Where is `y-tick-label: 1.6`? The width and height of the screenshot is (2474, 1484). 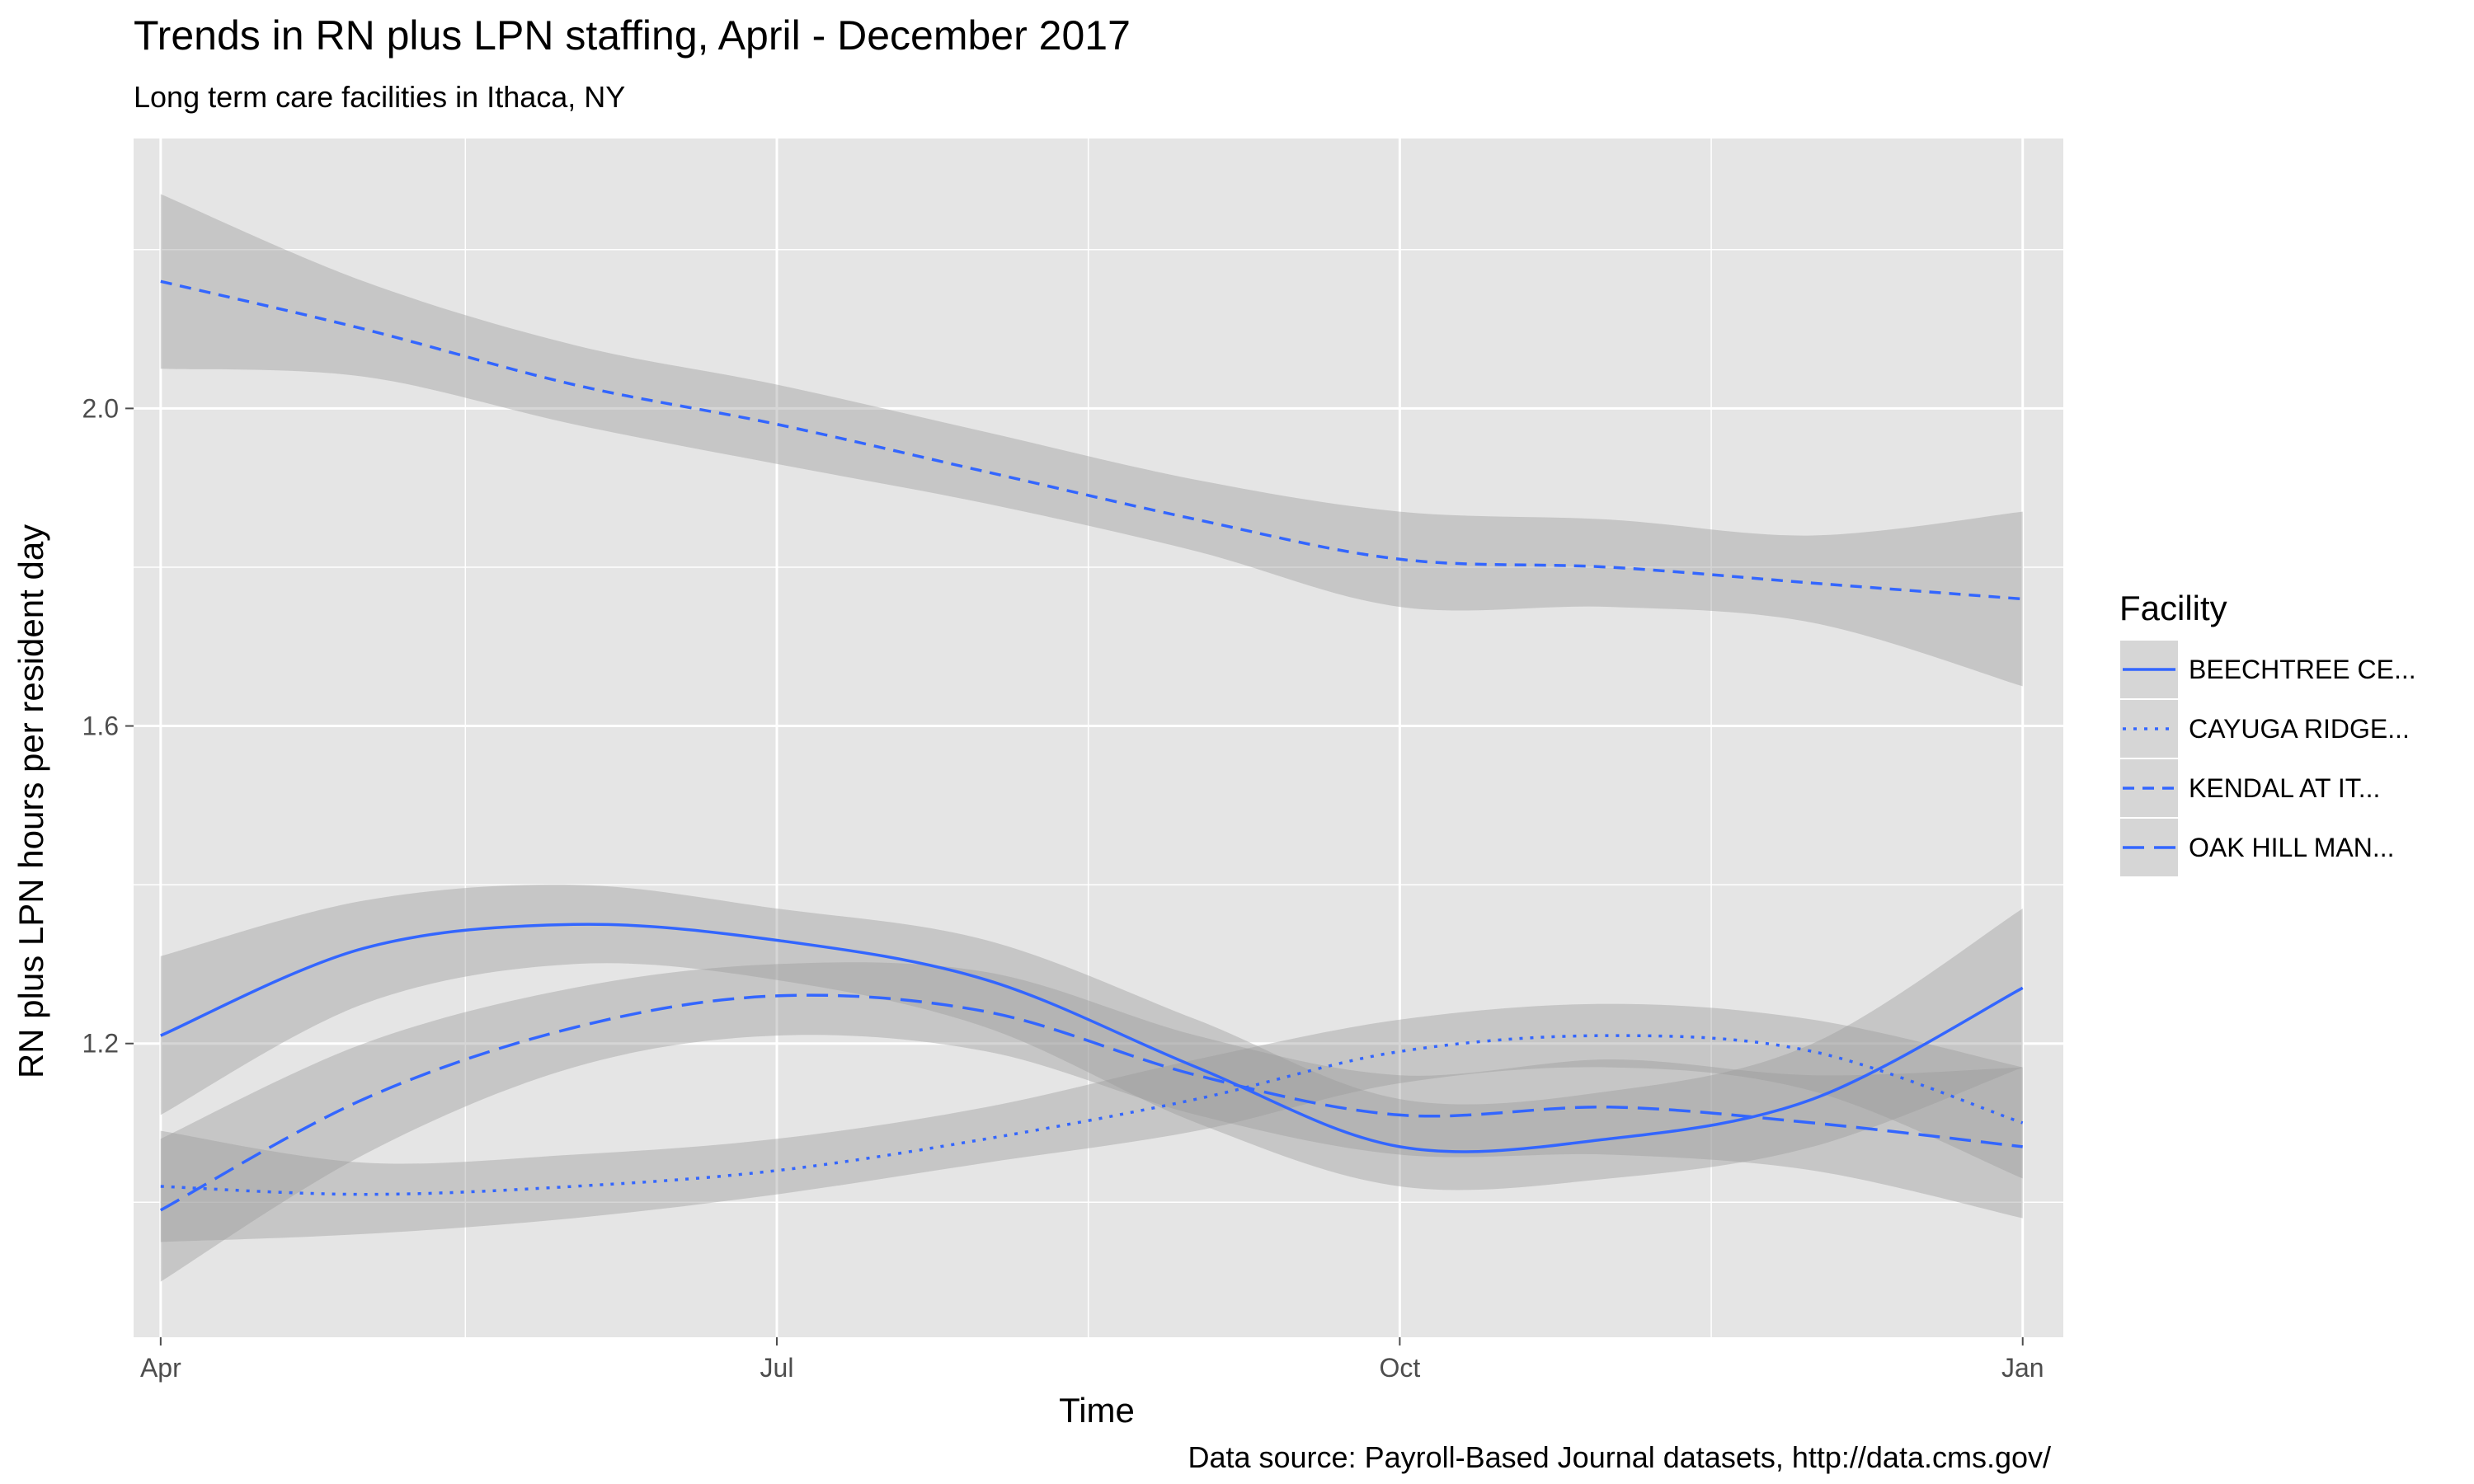
y-tick-label: 1.6 is located at coordinates (100, 726).